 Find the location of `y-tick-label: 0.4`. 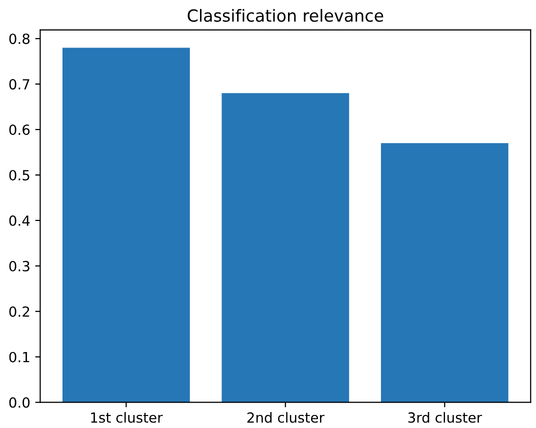

y-tick-label: 0.4 is located at coordinates (19, 220).